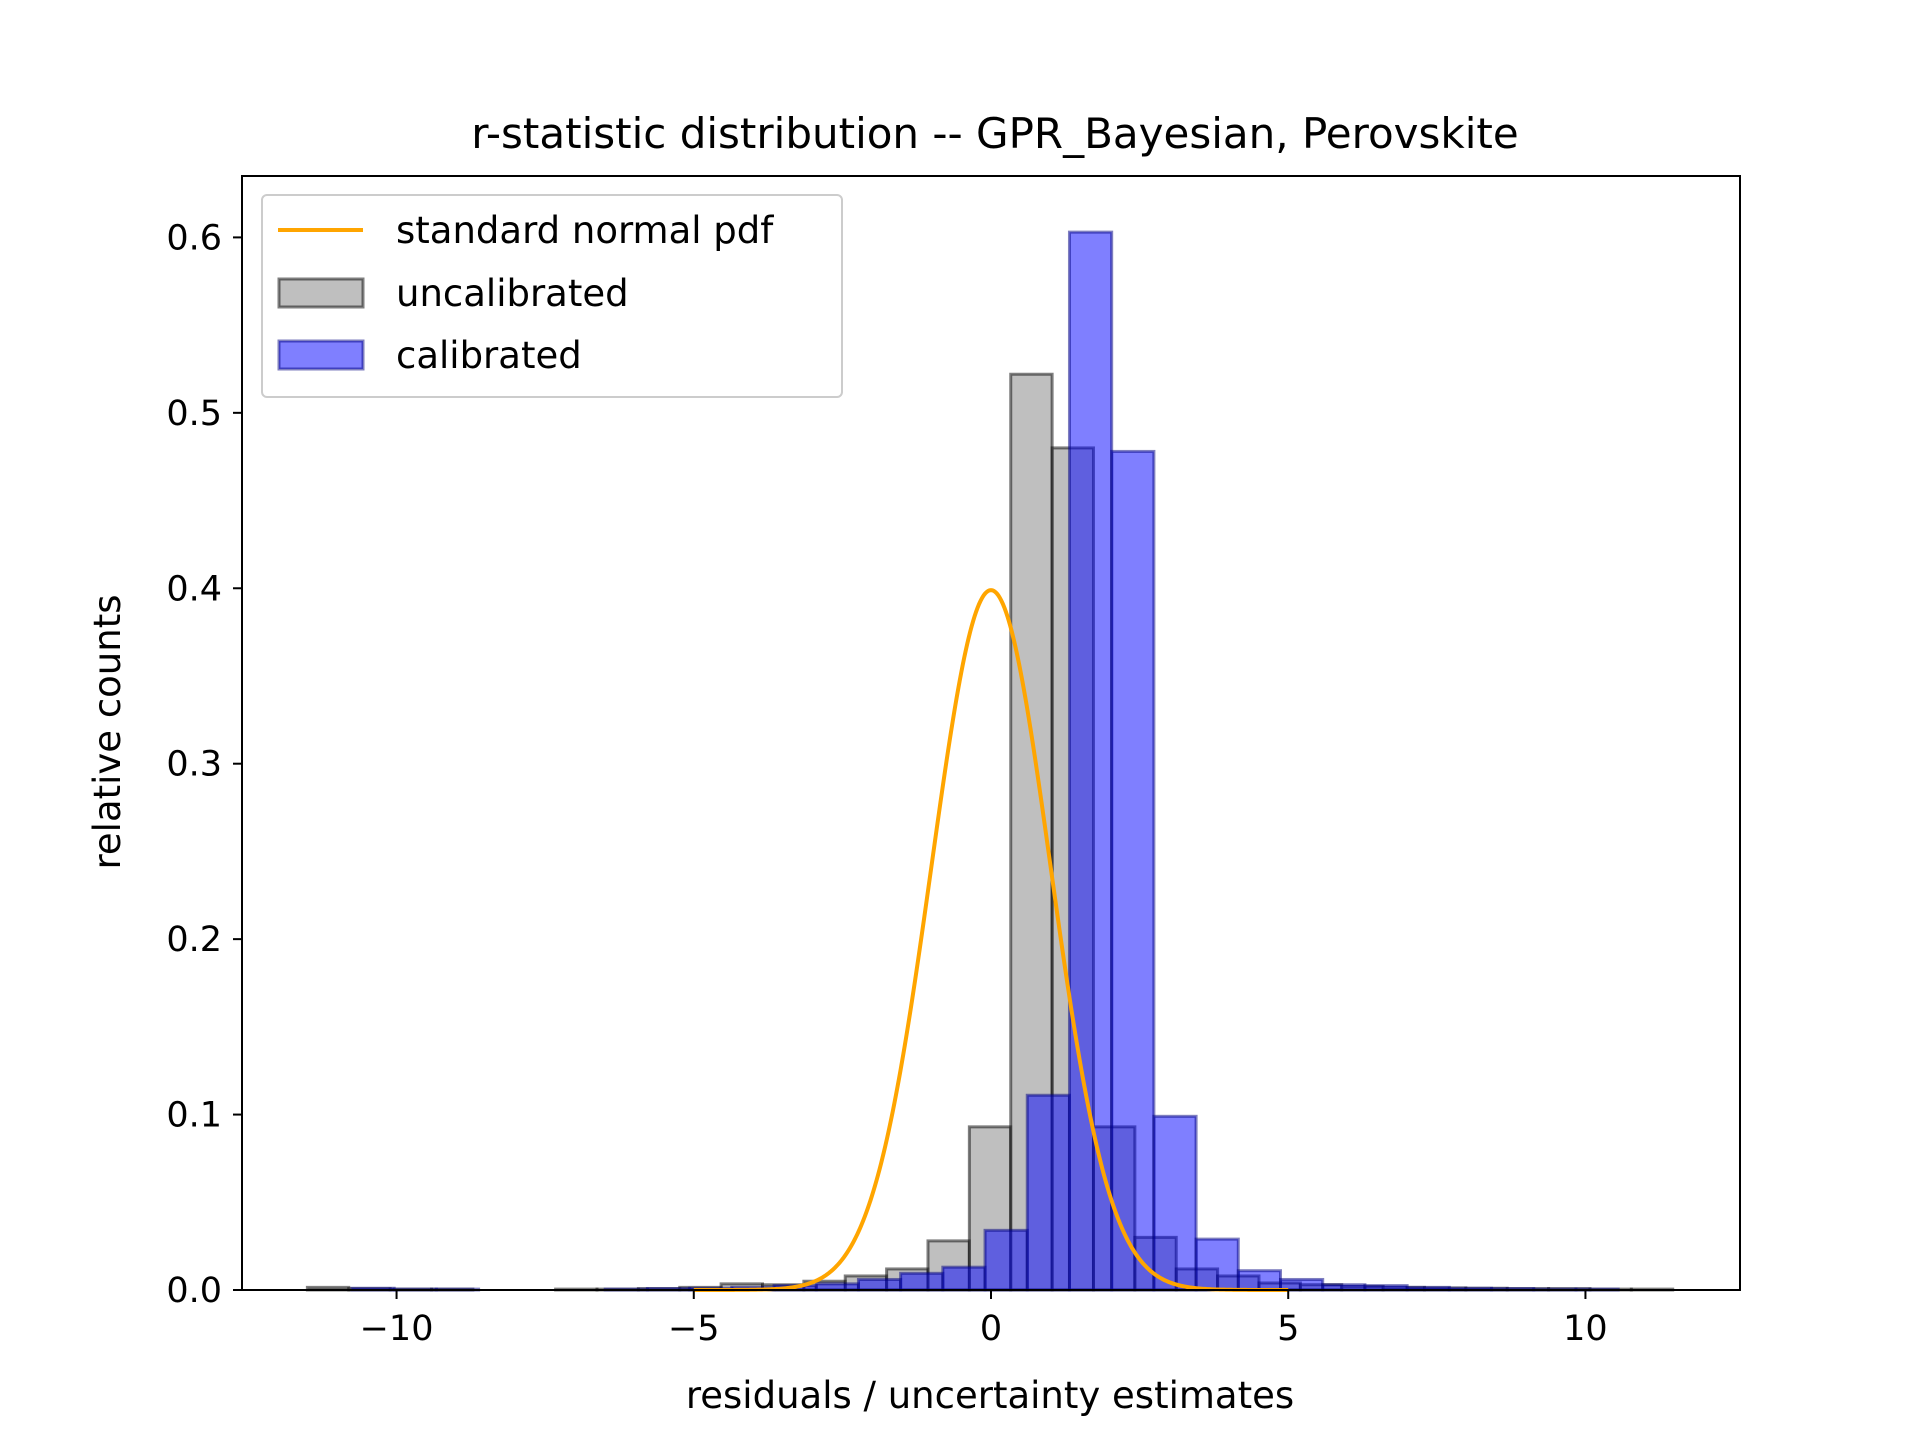 The height and width of the screenshot is (1440, 1920). What do you see at coordinates (194, 589) in the screenshot?
I see `y-tick-label: 0.4` at bounding box center [194, 589].